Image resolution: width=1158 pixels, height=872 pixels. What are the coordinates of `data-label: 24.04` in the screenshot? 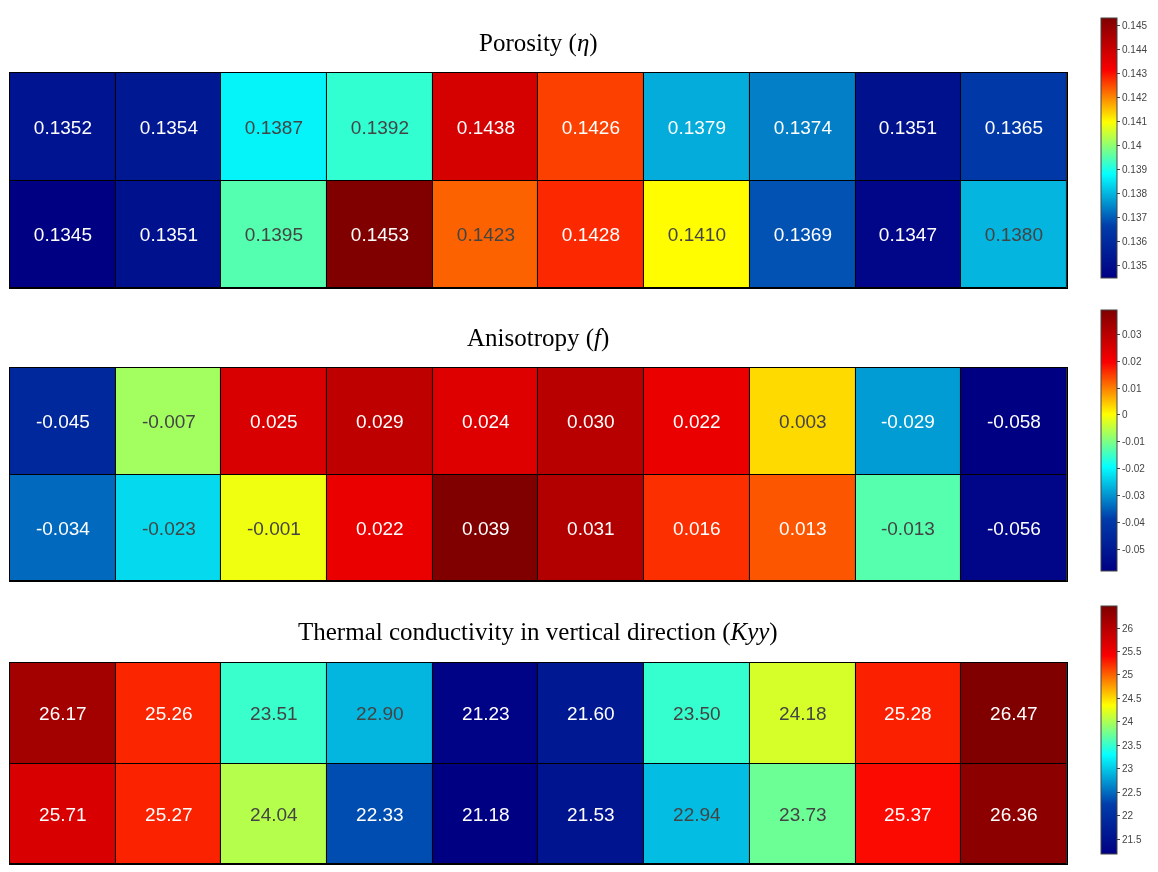 It's located at (274, 814).